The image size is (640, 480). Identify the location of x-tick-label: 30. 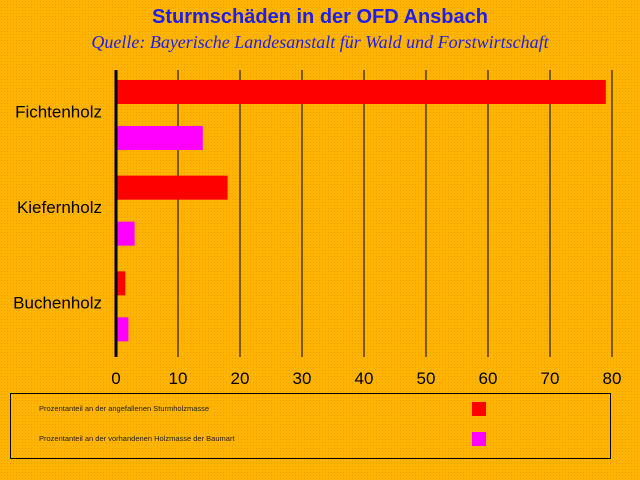
(302, 378).